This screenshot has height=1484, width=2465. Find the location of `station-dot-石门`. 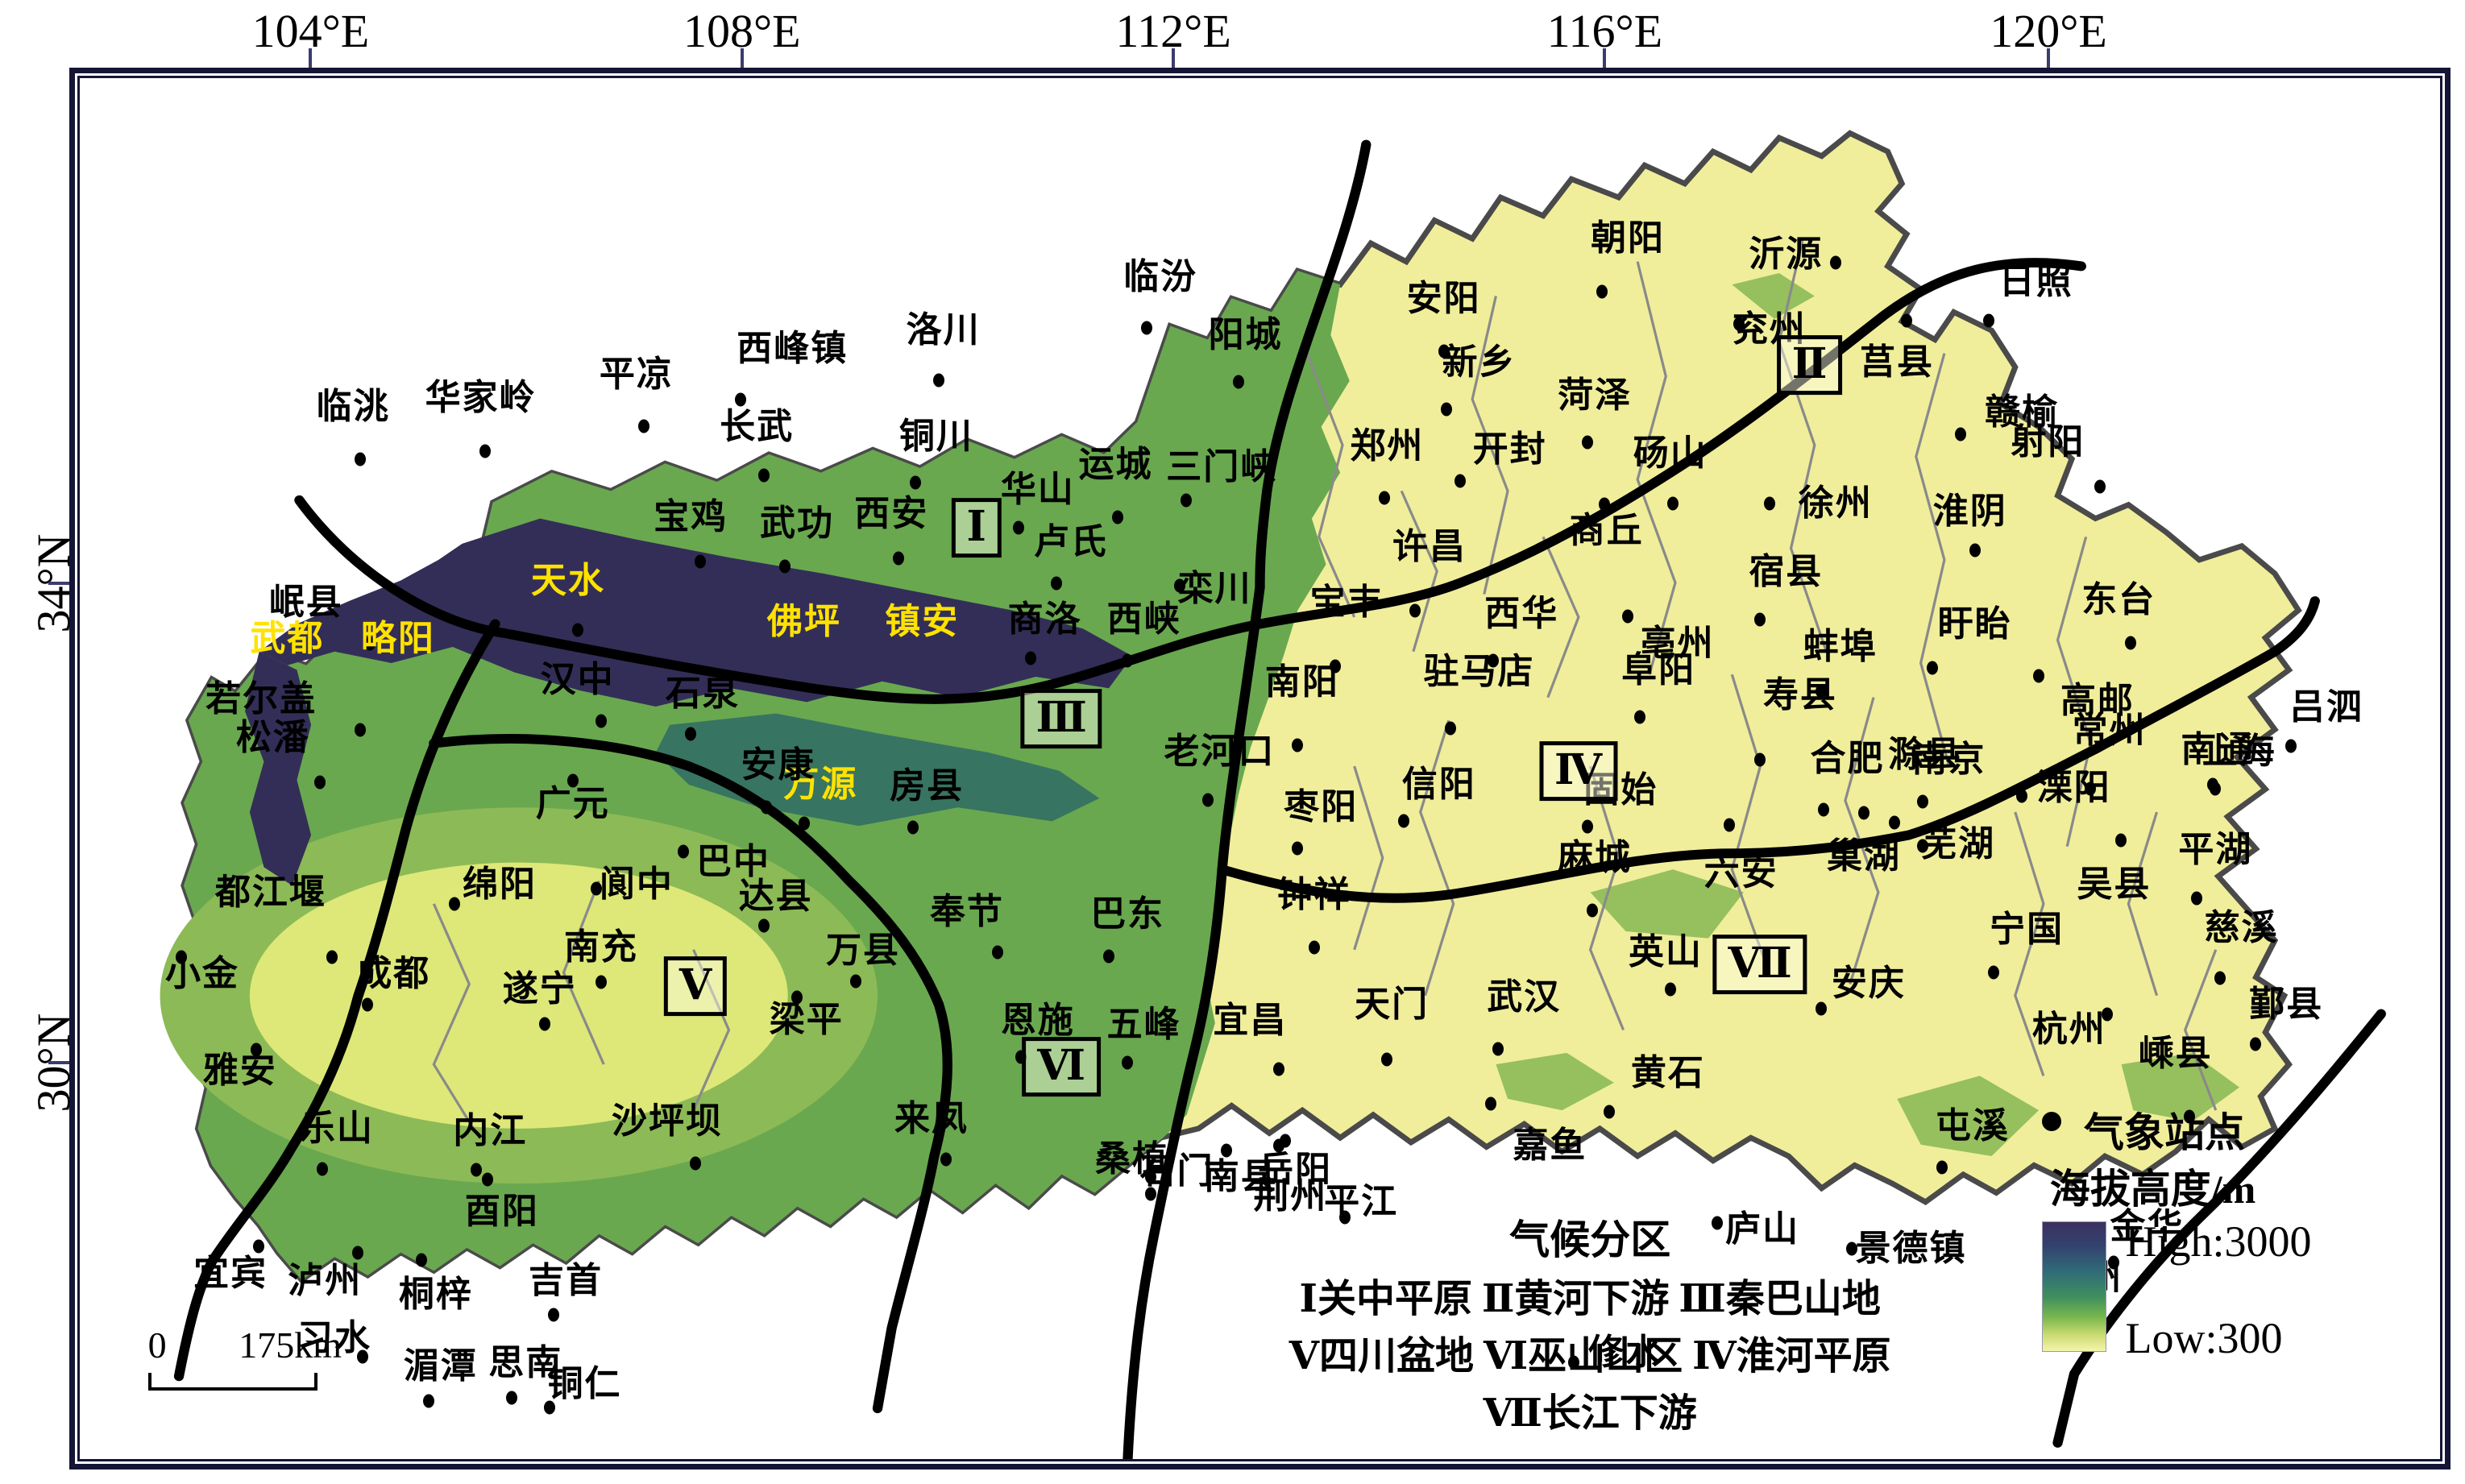

station-dot-石门 is located at coordinates (1151, 1177).